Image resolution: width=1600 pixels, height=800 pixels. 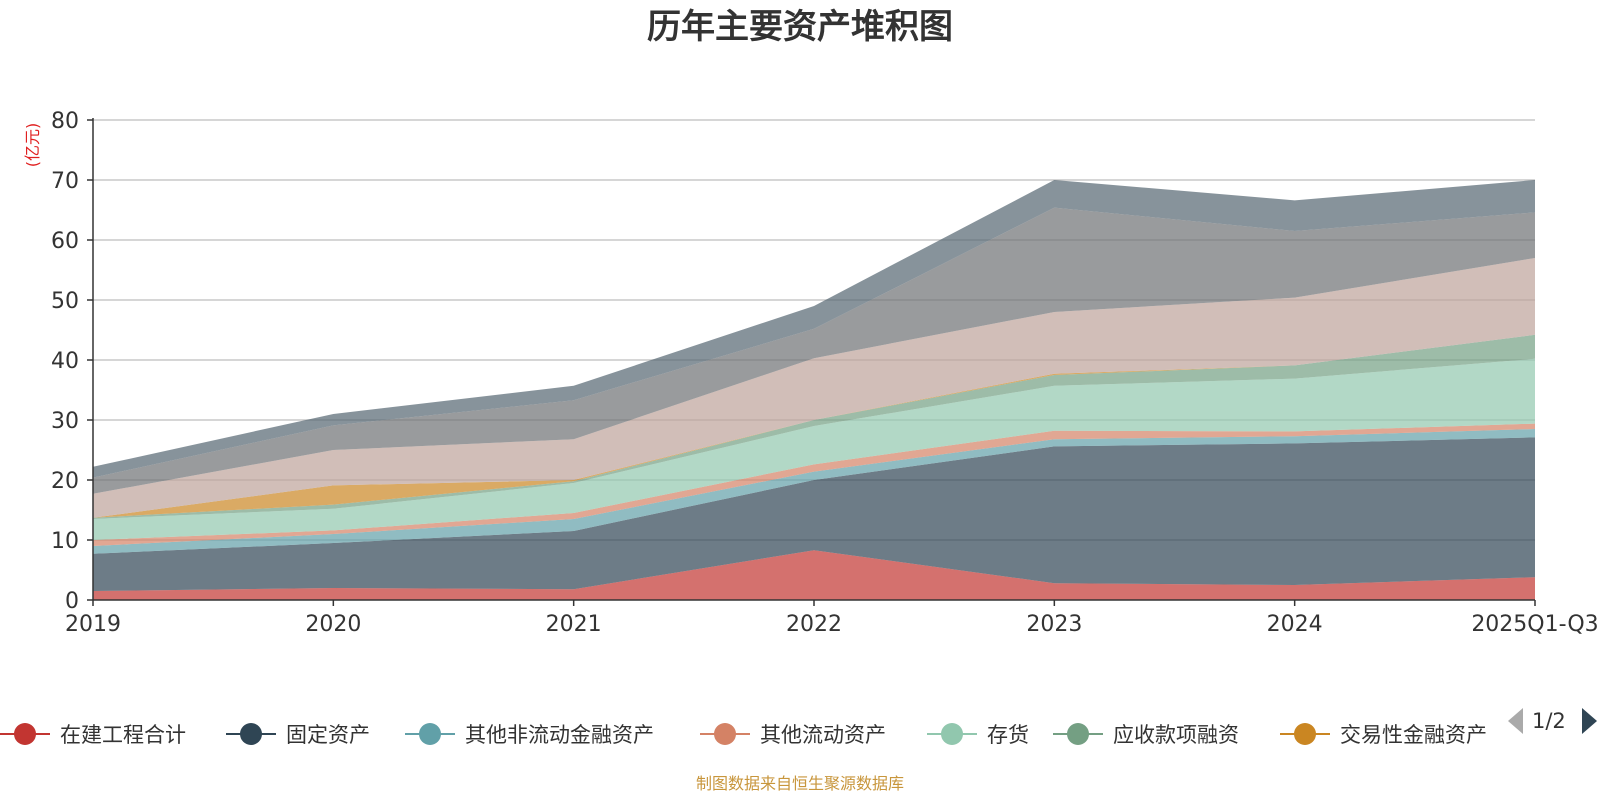 What do you see at coordinates (1515, 721) in the screenshot?
I see `legend-prev-page-icon` at bounding box center [1515, 721].